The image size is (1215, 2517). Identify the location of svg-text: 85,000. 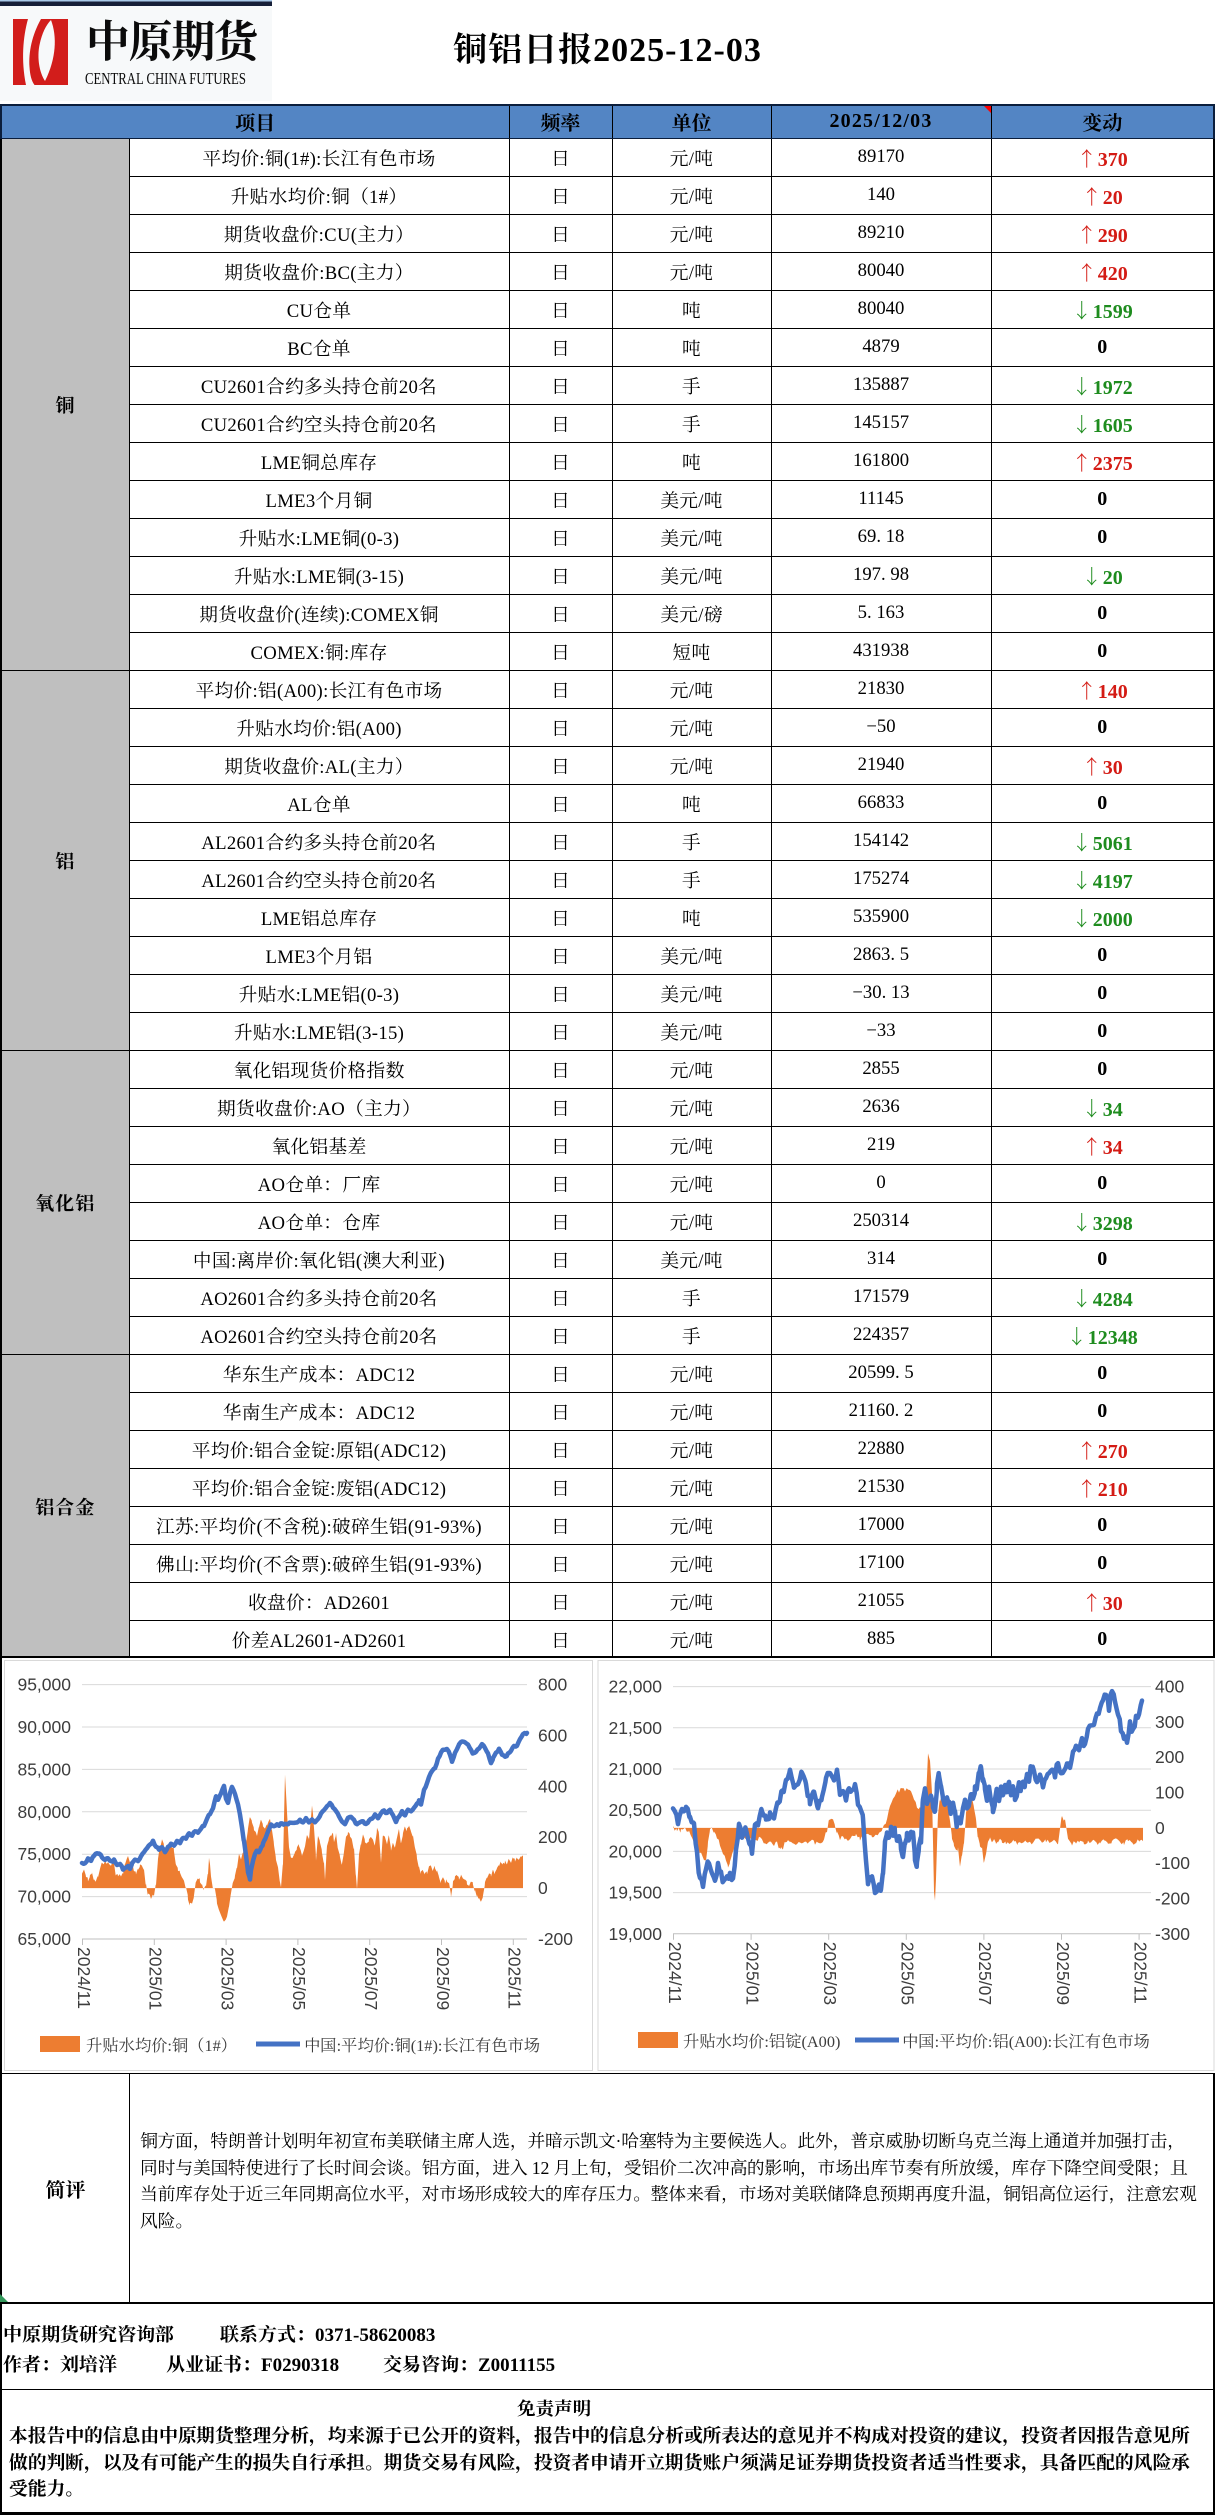
(44, 1769).